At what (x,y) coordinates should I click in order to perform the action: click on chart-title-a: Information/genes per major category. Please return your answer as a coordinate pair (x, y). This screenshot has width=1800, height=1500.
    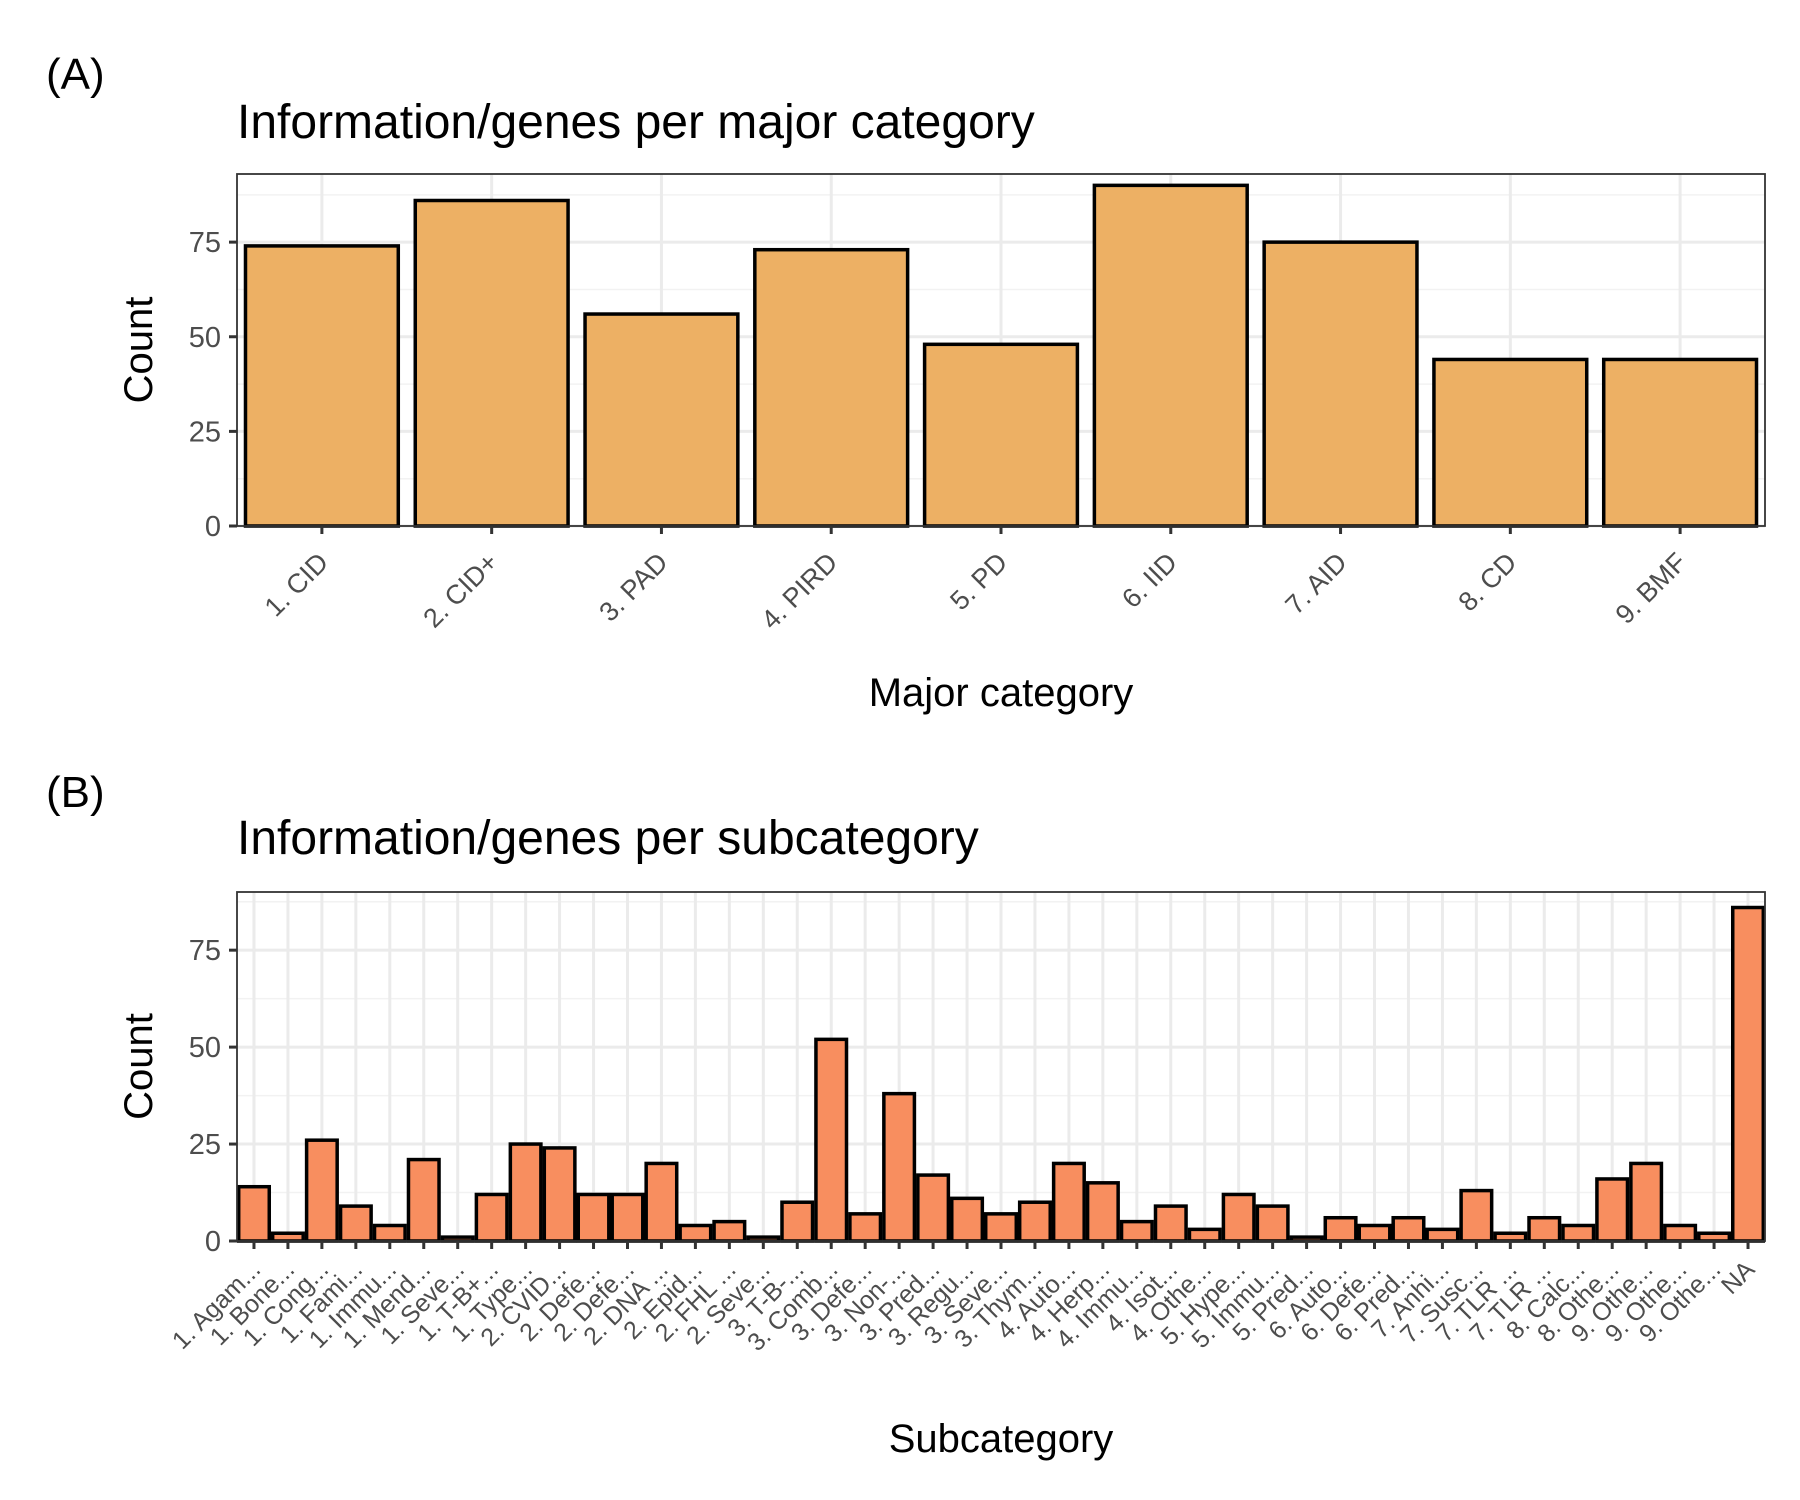
    Looking at the image, I should click on (636, 122).